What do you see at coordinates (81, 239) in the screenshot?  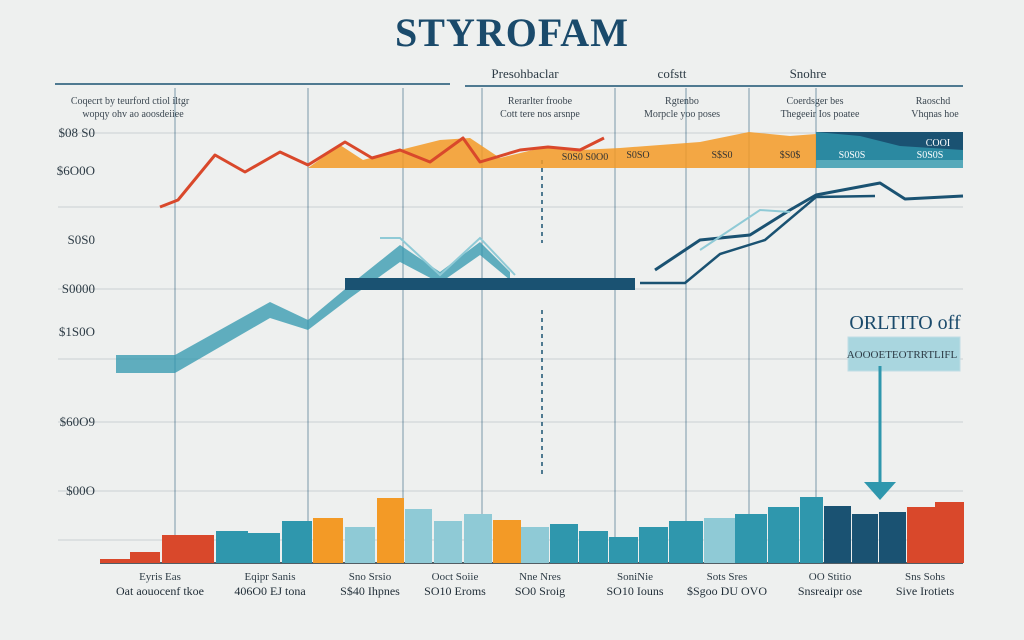 I see `y-tick-label: S0S0` at bounding box center [81, 239].